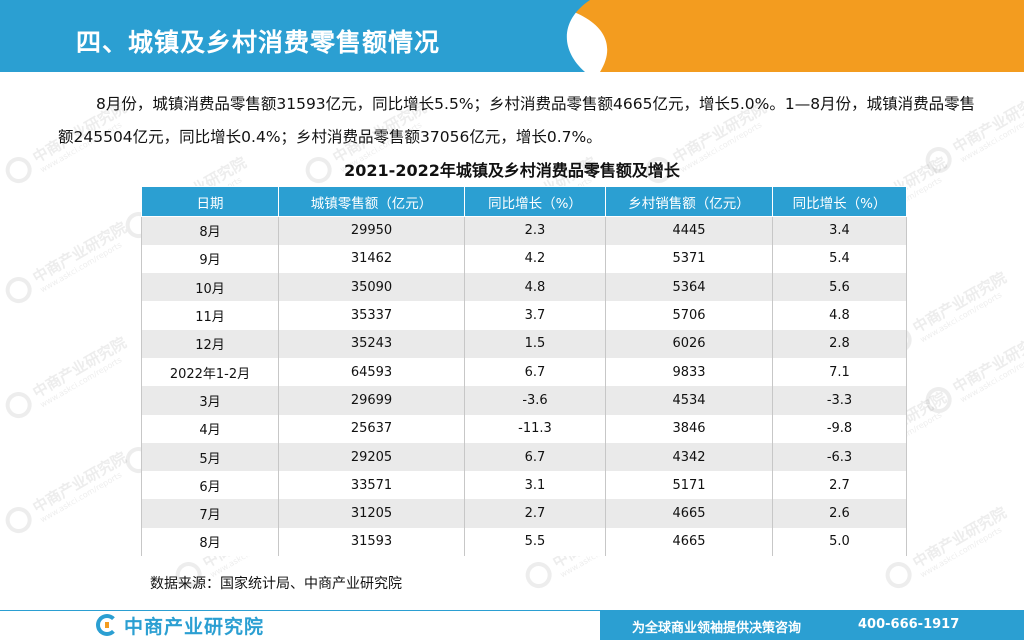  Describe the element at coordinates (689, 287) in the screenshot. I see `cell-rural-sales: 5364` at that location.